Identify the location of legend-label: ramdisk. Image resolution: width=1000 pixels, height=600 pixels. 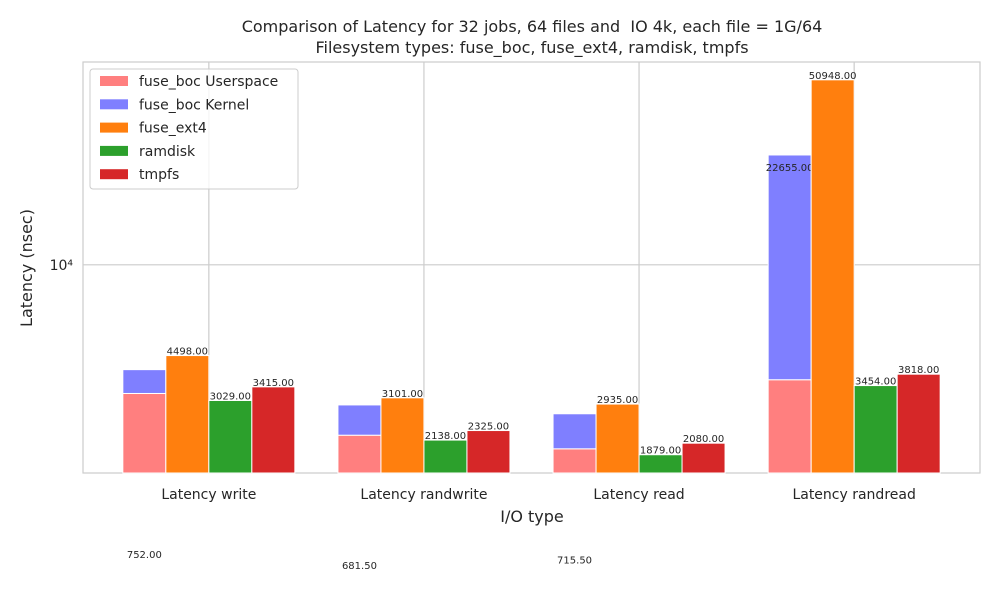
(167, 152).